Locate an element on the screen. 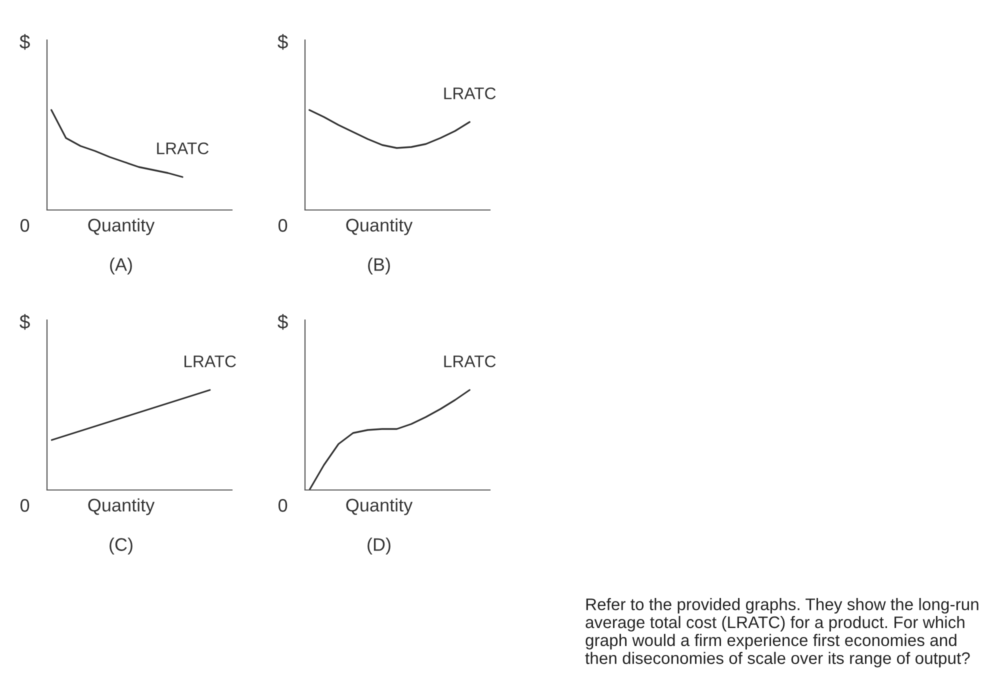 Image resolution: width=988 pixels, height=698 pixels. text: (A) is located at coordinates (121, 266).